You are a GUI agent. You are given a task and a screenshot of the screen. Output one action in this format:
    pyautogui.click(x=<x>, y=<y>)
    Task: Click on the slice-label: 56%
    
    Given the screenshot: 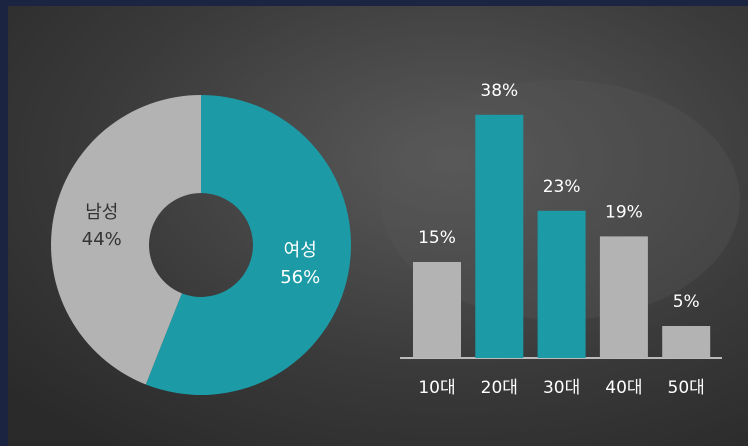 What is the action you would take?
    pyautogui.click(x=300, y=277)
    